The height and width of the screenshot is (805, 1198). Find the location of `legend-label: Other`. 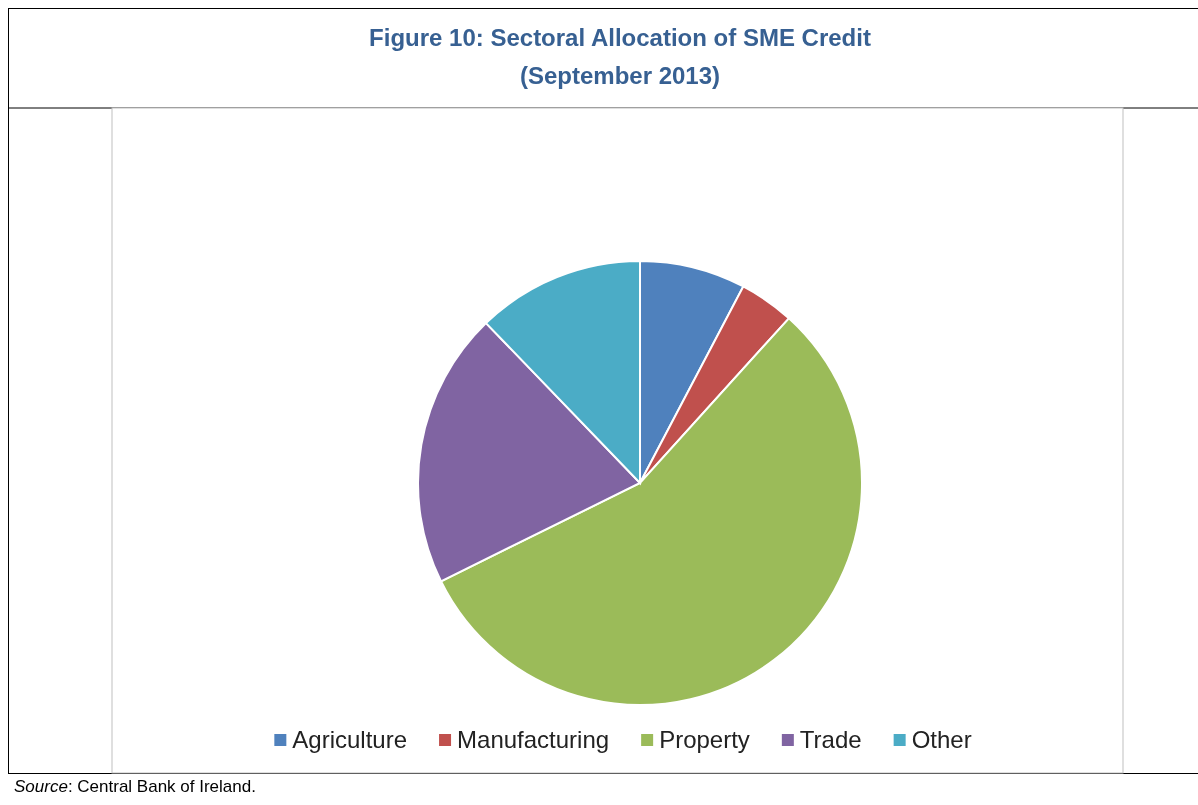

legend-label: Other is located at coordinates (941, 740).